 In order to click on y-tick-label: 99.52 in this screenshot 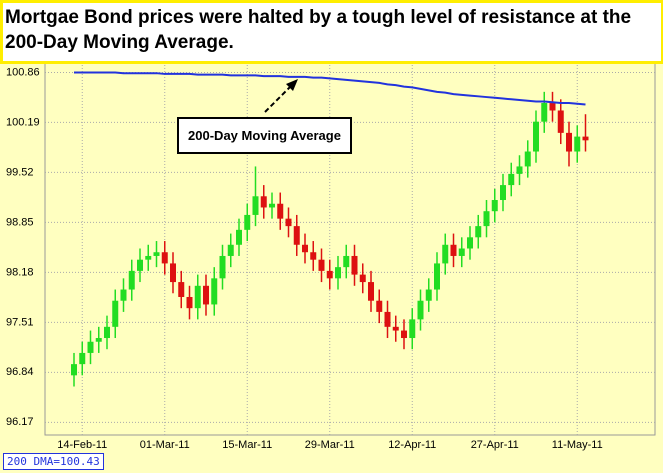, I will do `click(20, 172)`.